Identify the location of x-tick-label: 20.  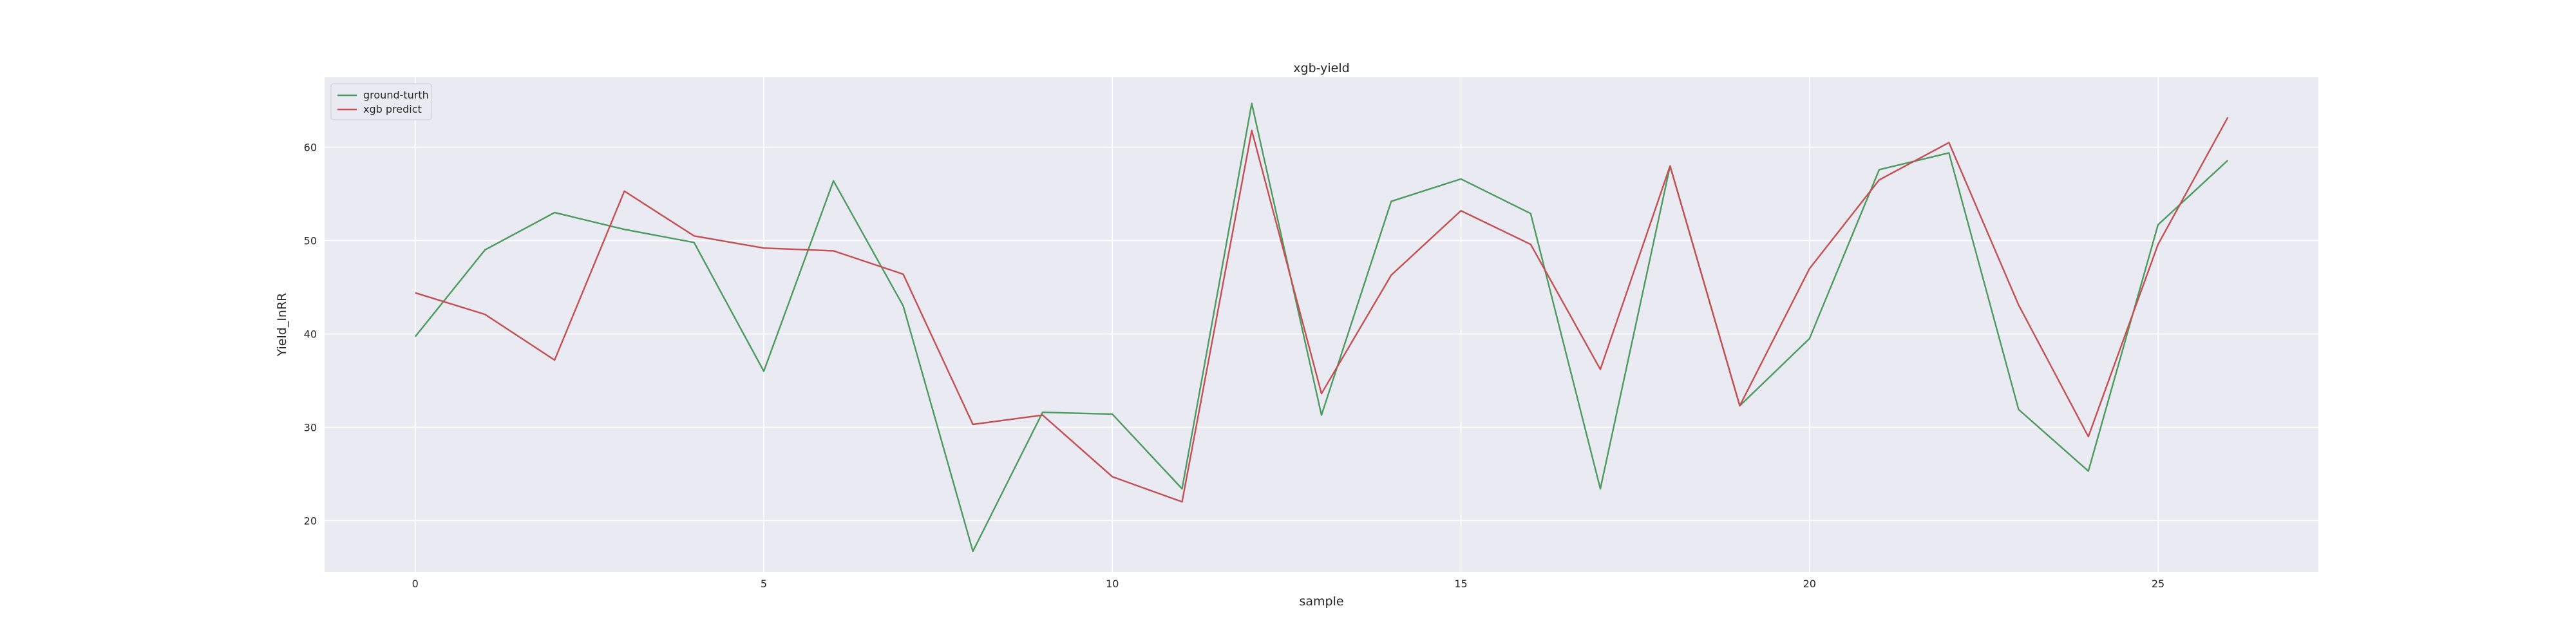
(1810, 584).